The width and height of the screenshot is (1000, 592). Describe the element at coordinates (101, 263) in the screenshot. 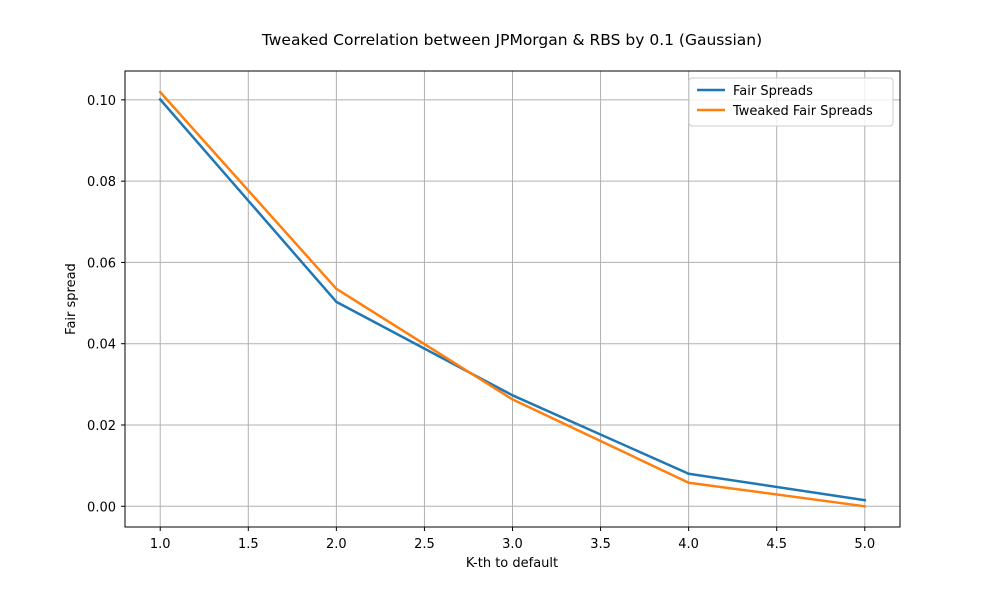

I see `y-tick-label: 0.06` at that location.